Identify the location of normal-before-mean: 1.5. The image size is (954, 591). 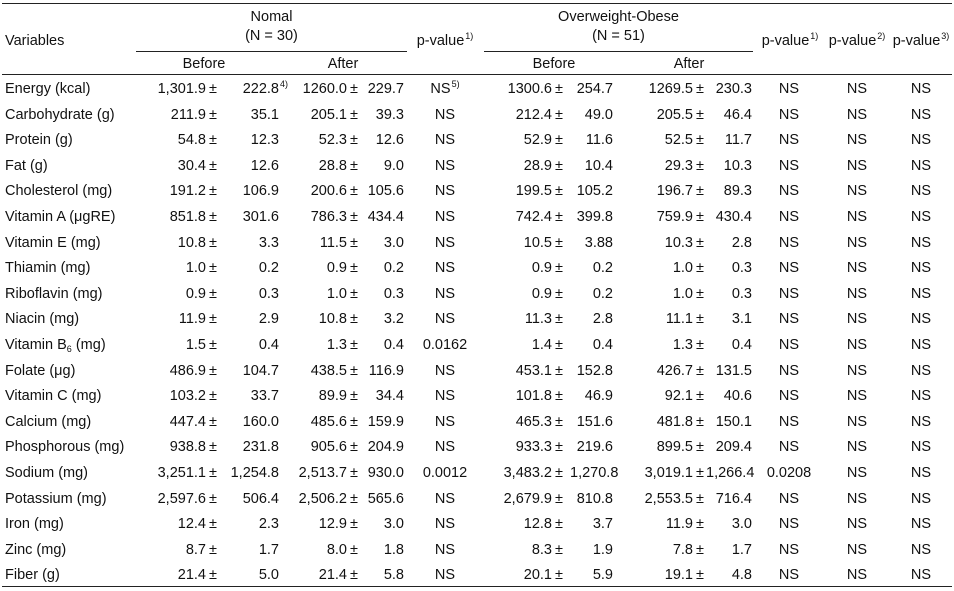
(195, 345).